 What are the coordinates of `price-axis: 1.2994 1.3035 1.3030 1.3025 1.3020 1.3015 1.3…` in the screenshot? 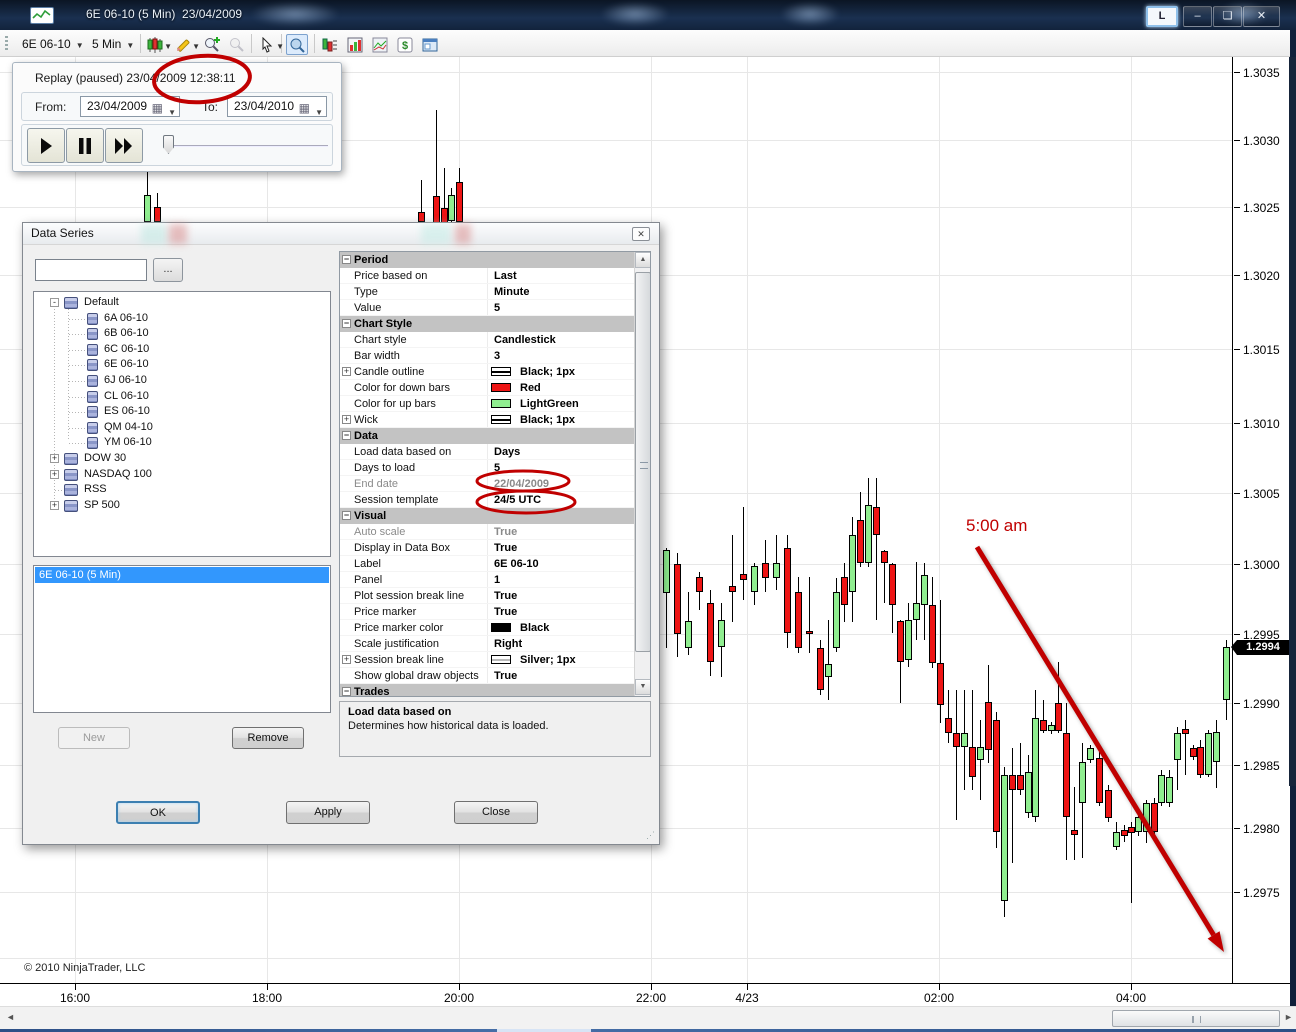 It's located at (1260, 520).